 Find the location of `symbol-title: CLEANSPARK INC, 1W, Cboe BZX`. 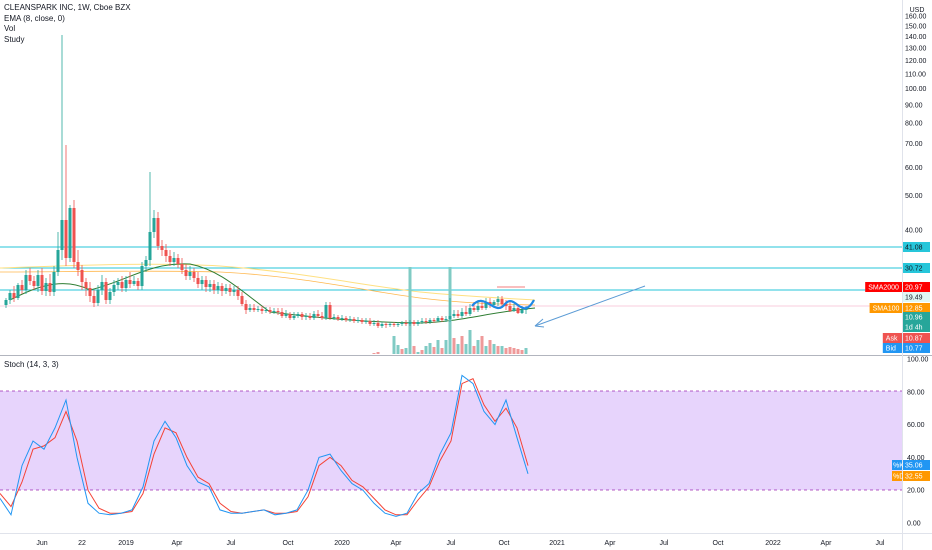

symbol-title: CLEANSPARK INC, 1W, Cboe BZX is located at coordinates (67, 7).